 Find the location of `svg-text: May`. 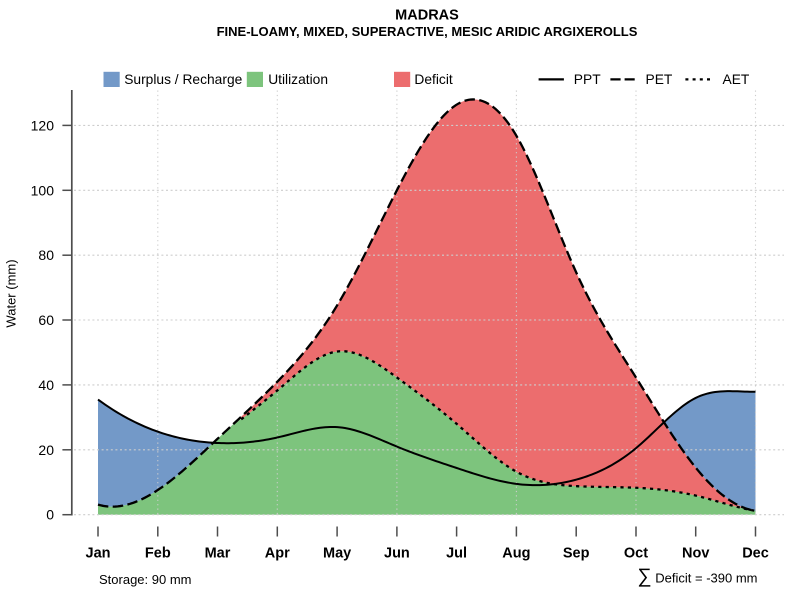

svg-text: May is located at coordinates (337, 554).